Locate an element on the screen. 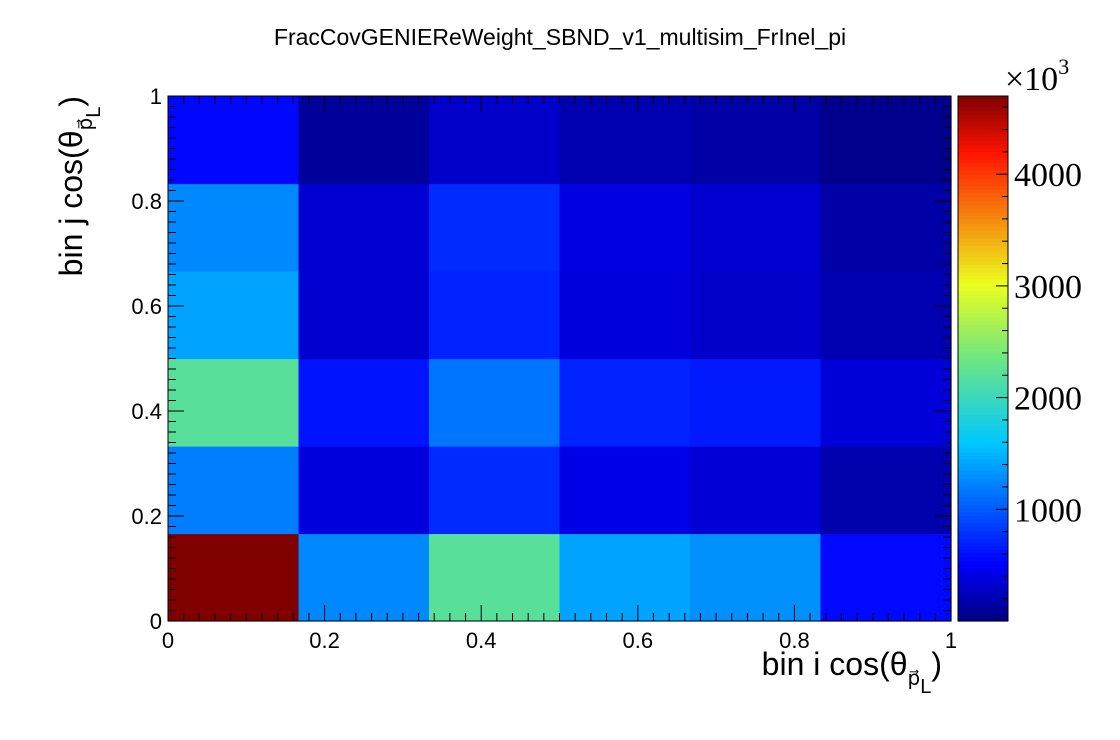  x-tick-label: 0.6 is located at coordinates (638, 640).